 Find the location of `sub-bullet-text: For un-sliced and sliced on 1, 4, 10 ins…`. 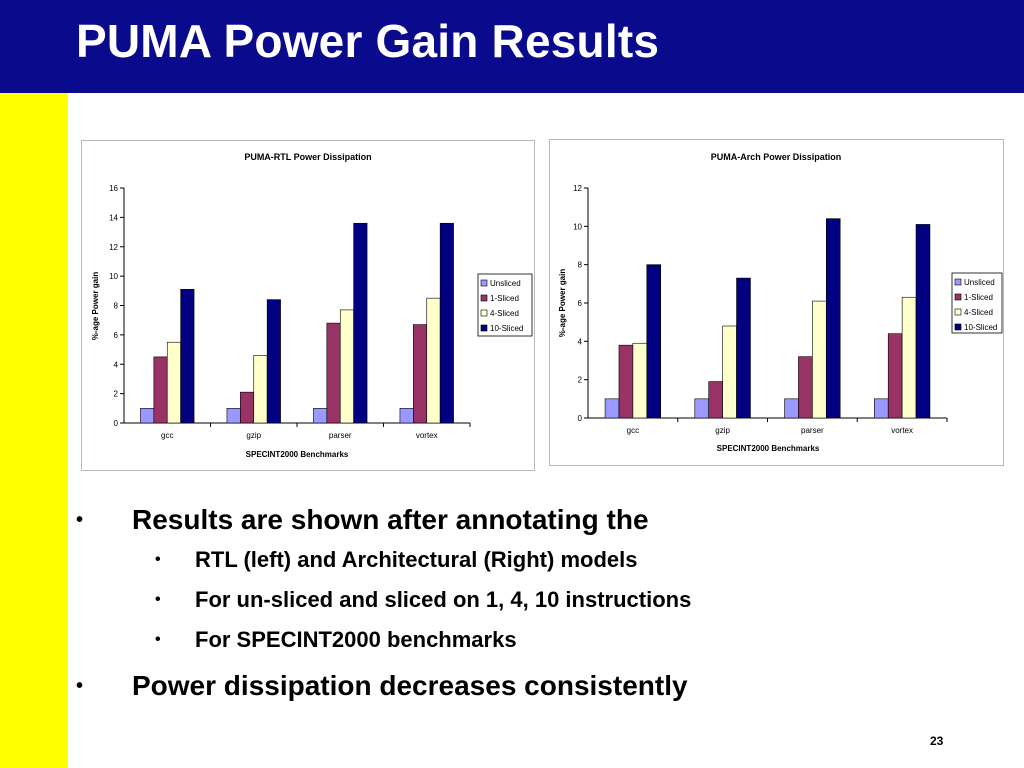

sub-bullet-text: For un-sliced and sliced on 1, 4, 10 ins… is located at coordinates (443, 599).